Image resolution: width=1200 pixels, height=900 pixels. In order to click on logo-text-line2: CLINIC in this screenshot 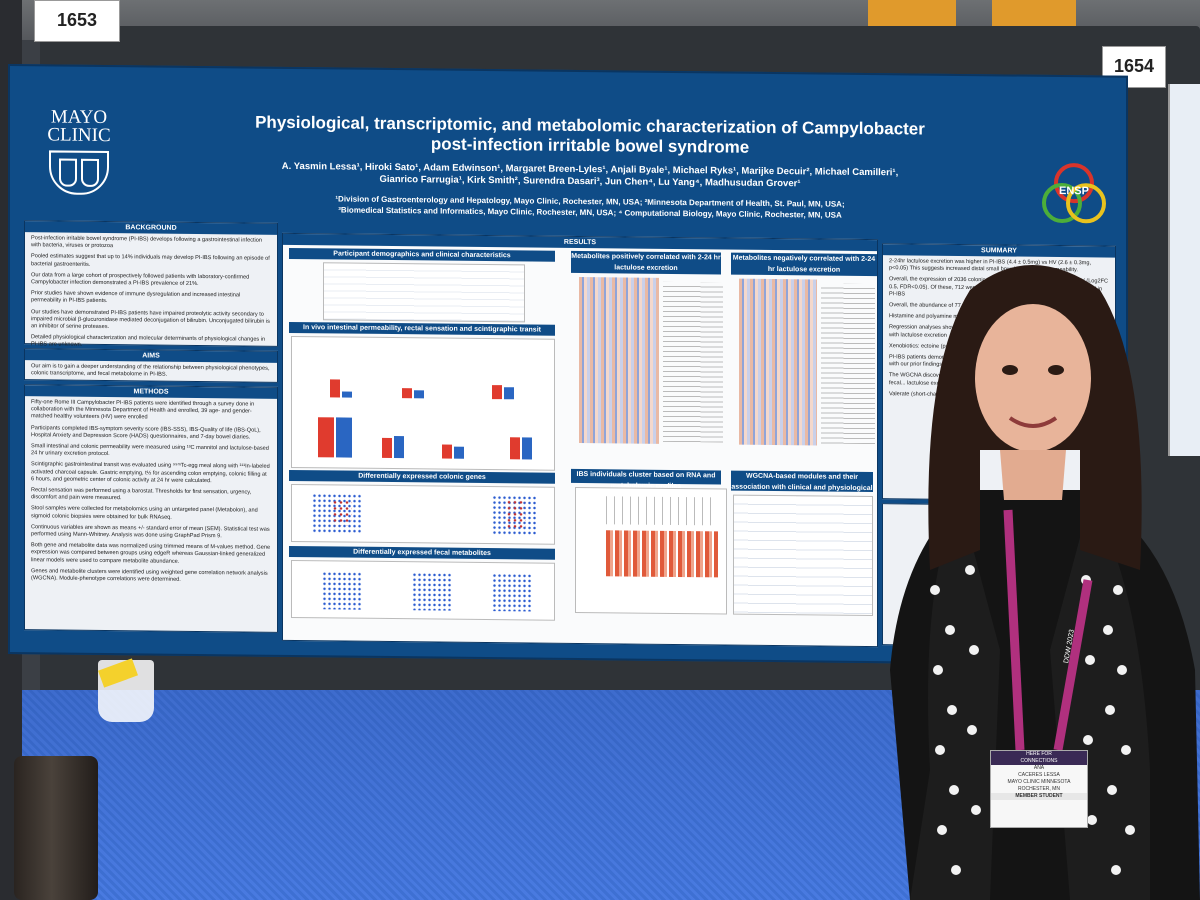, I will do `click(79, 135)`.